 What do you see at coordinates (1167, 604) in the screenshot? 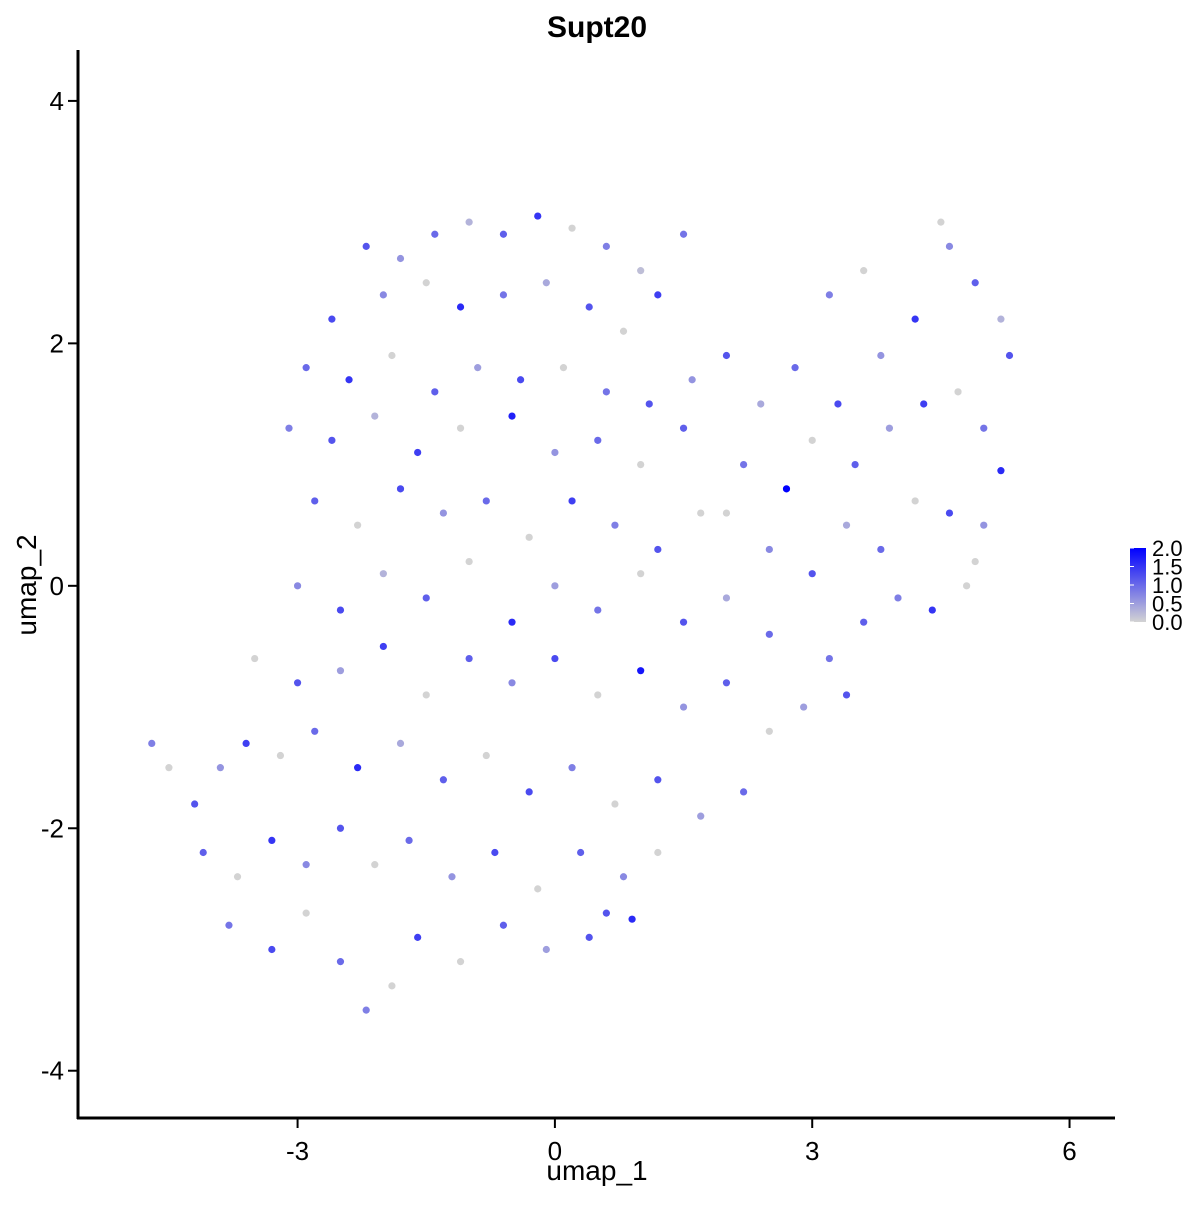
I see `colorbar-tick-label: 0.5` at bounding box center [1167, 604].